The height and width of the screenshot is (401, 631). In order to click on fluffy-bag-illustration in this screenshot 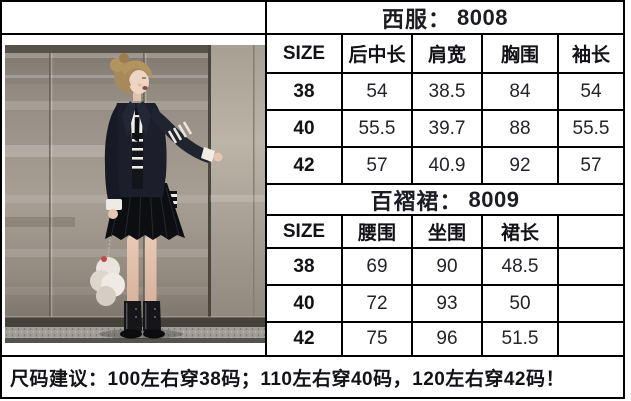, I will do `click(107, 281)`.